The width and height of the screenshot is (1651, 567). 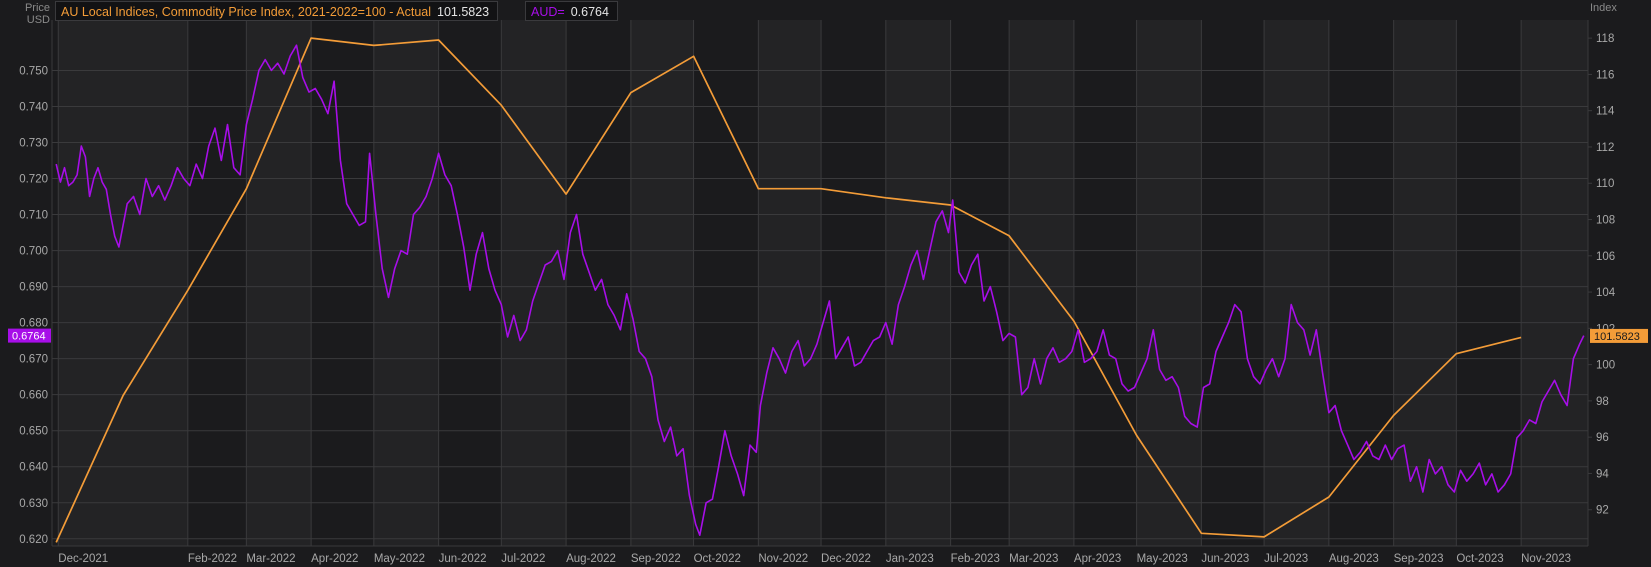 I want to click on aud-current-value: 0.6764, so click(x=29, y=337).